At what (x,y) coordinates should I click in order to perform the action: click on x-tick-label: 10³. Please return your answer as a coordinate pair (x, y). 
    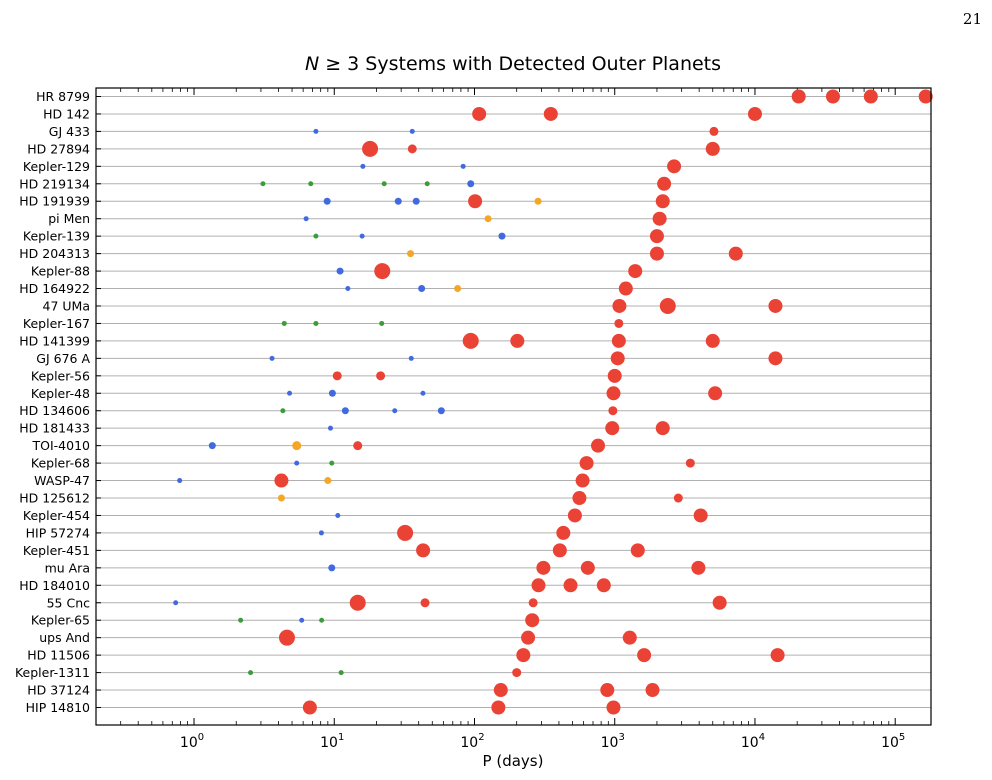
    Looking at the image, I should click on (613, 741).